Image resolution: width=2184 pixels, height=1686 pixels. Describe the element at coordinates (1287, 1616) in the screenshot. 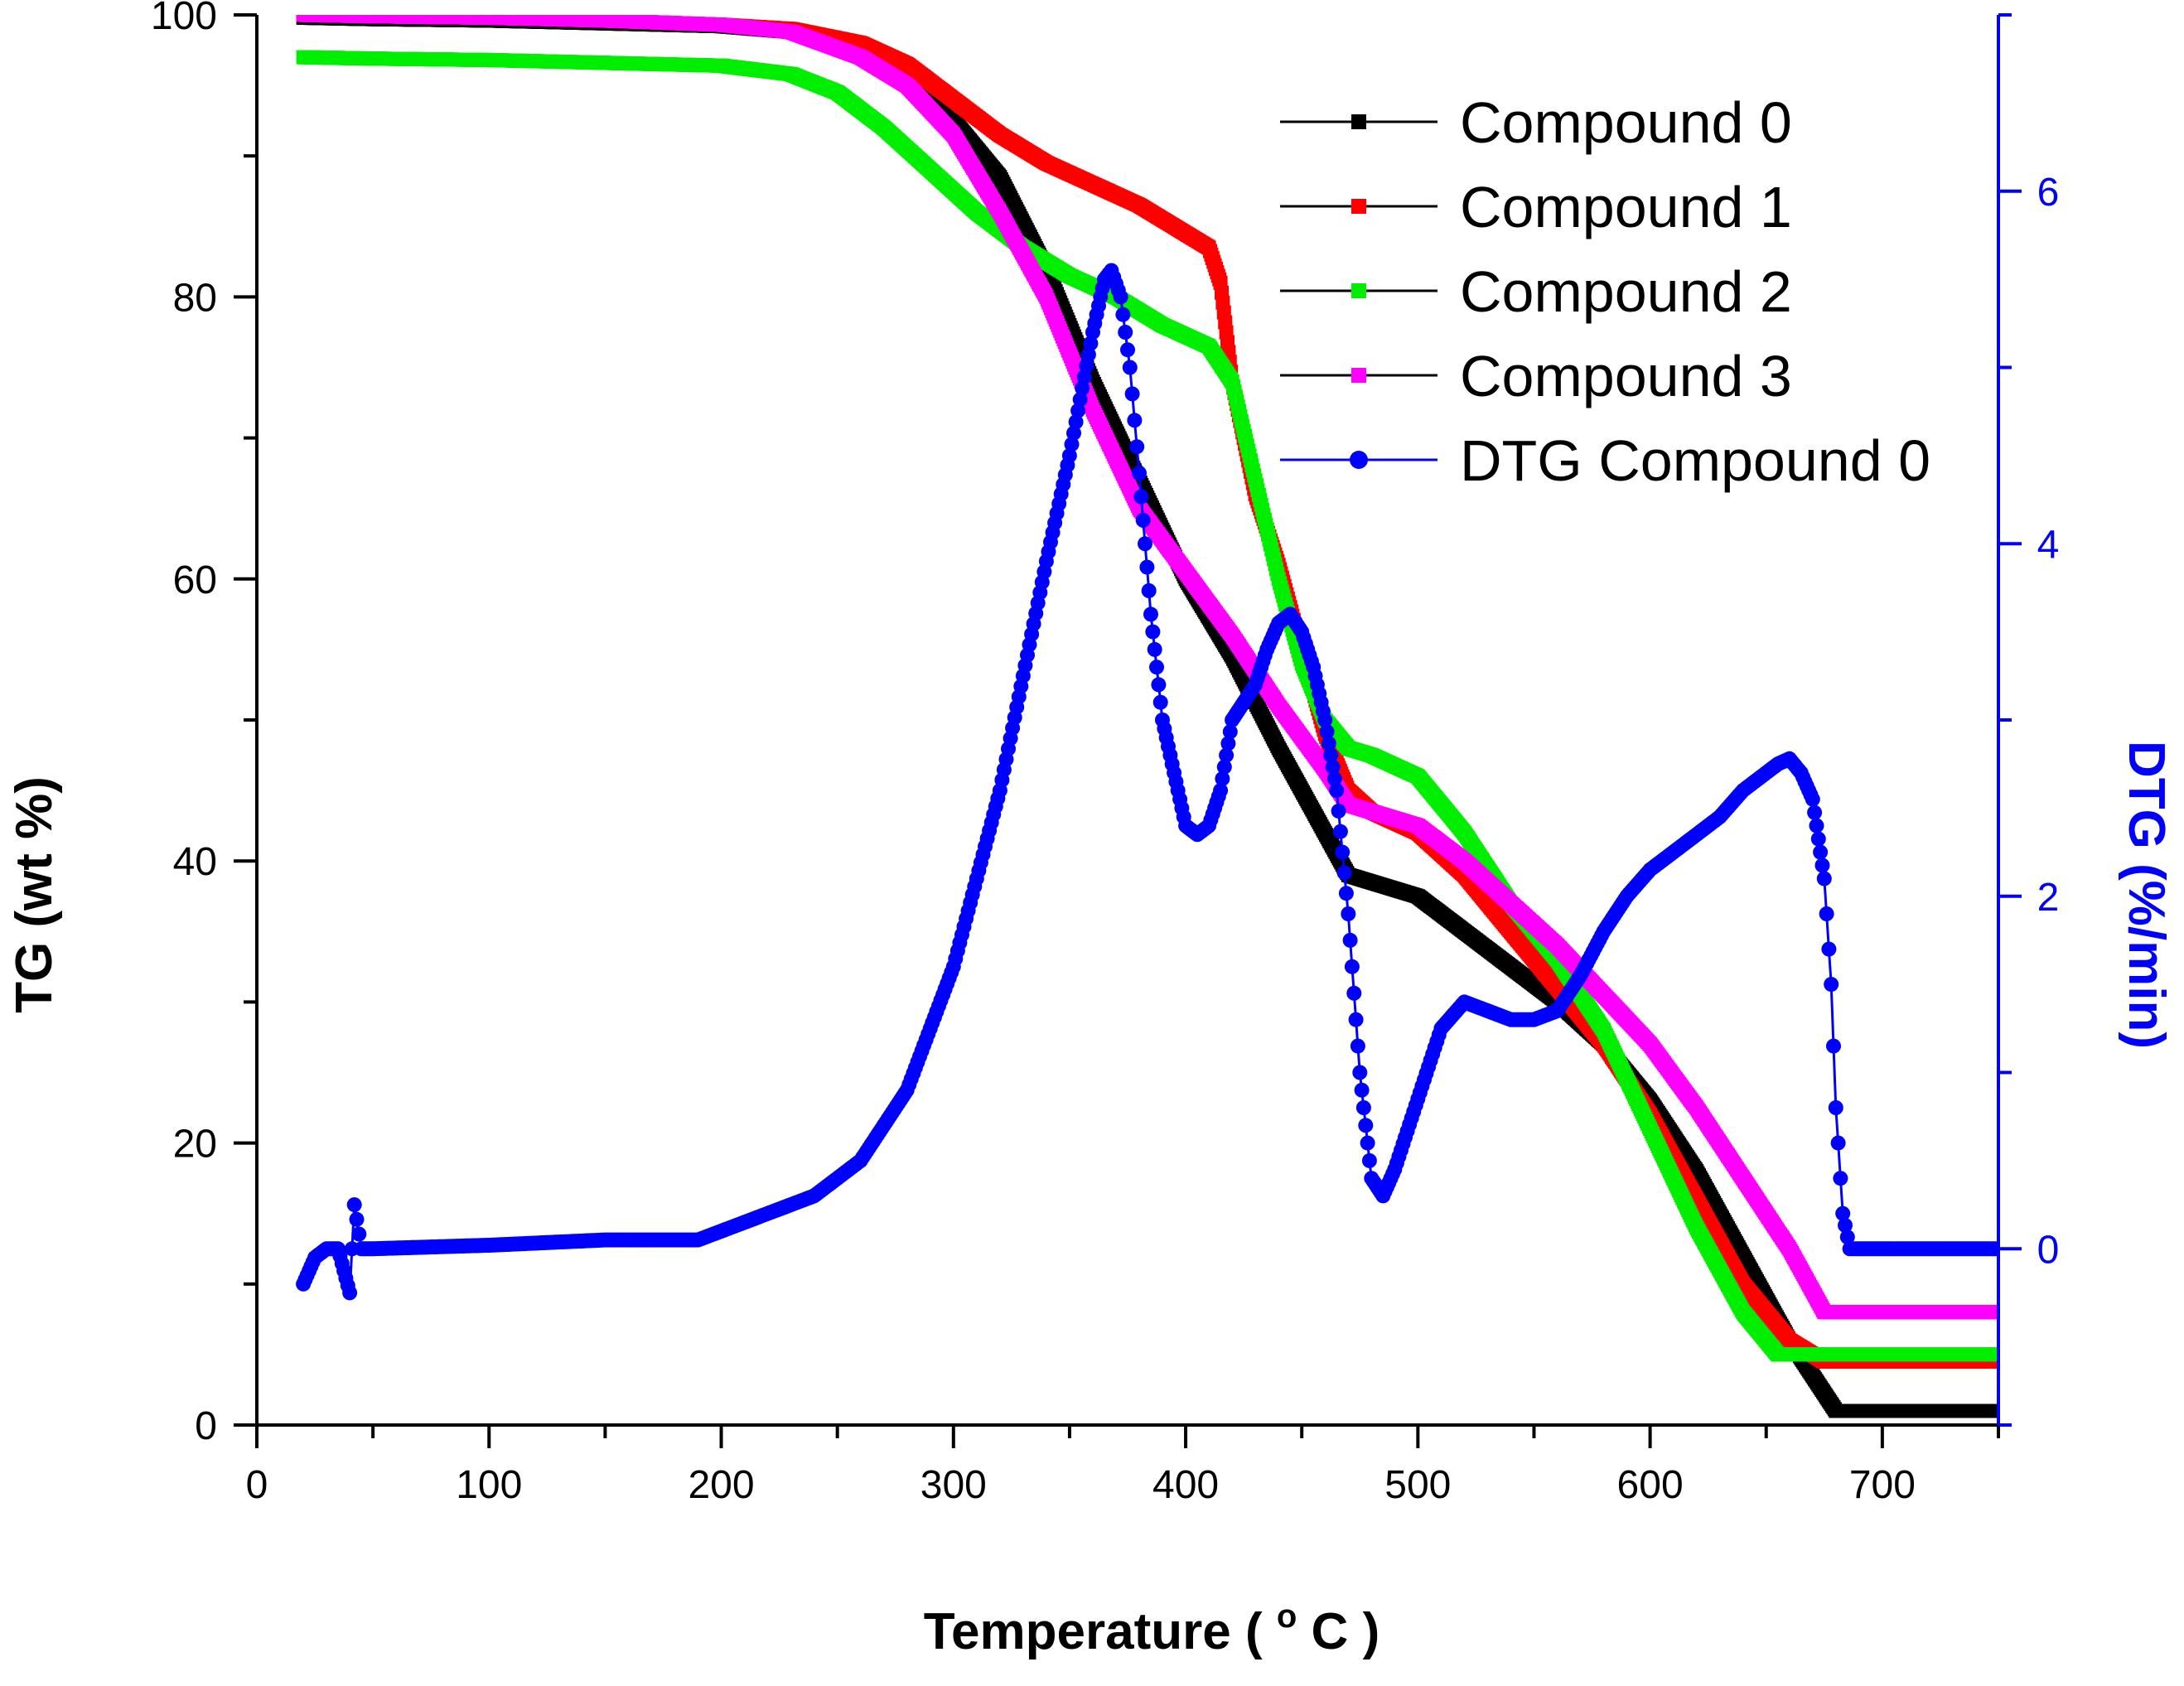

I see `x-axis-title-degree: o` at that location.